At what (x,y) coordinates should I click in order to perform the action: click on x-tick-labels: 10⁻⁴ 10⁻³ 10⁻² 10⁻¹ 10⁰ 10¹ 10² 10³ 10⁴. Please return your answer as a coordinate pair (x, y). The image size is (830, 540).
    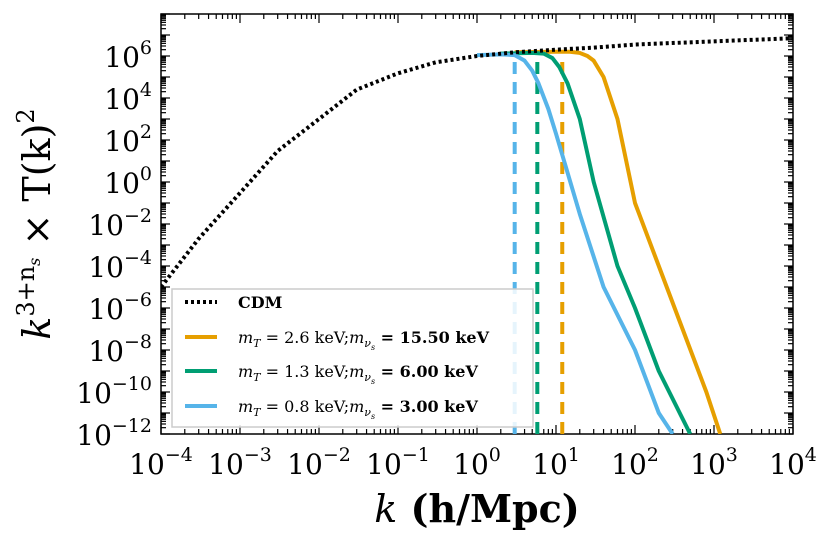
    Looking at the image, I should click on (473, 462).